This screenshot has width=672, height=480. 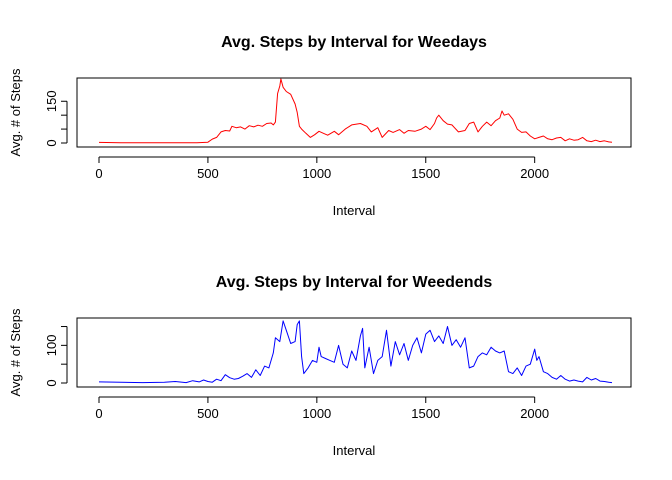 What do you see at coordinates (51, 382) in the screenshot?
I see `weekend-y-tick-label: 0` at bounding box center [51, 382].